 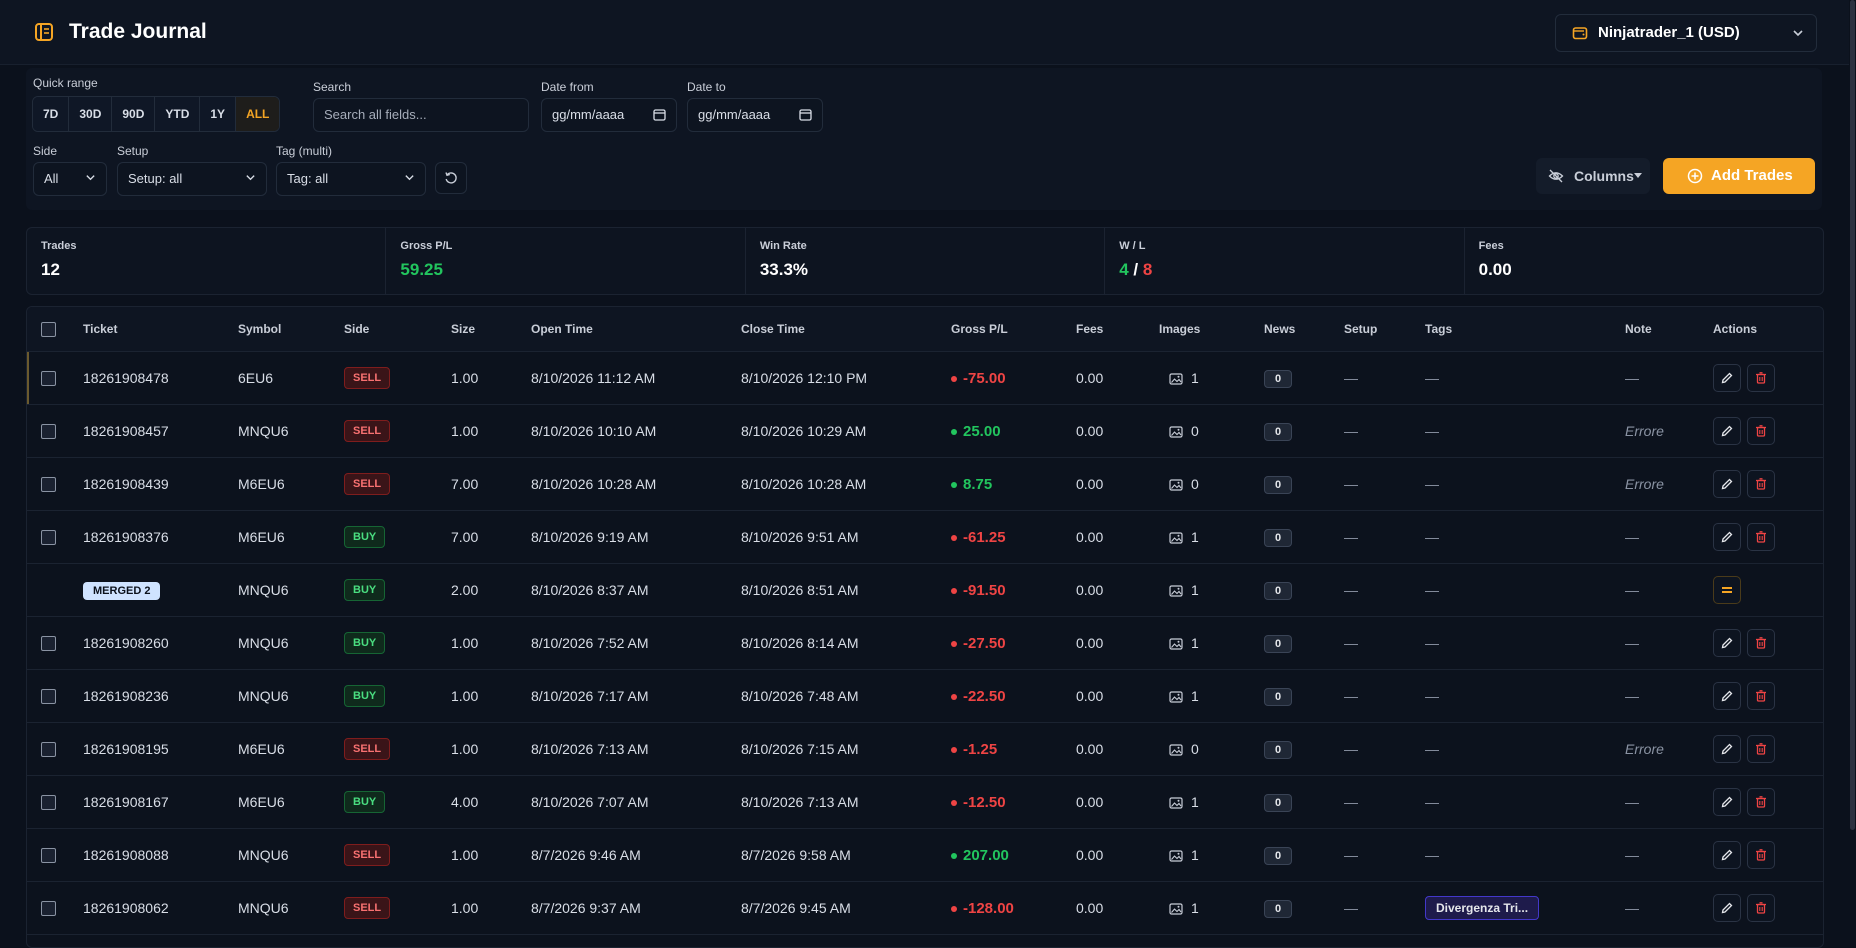 I want to click on quick-range-1y: 1Y, so click(x=218, y=114).